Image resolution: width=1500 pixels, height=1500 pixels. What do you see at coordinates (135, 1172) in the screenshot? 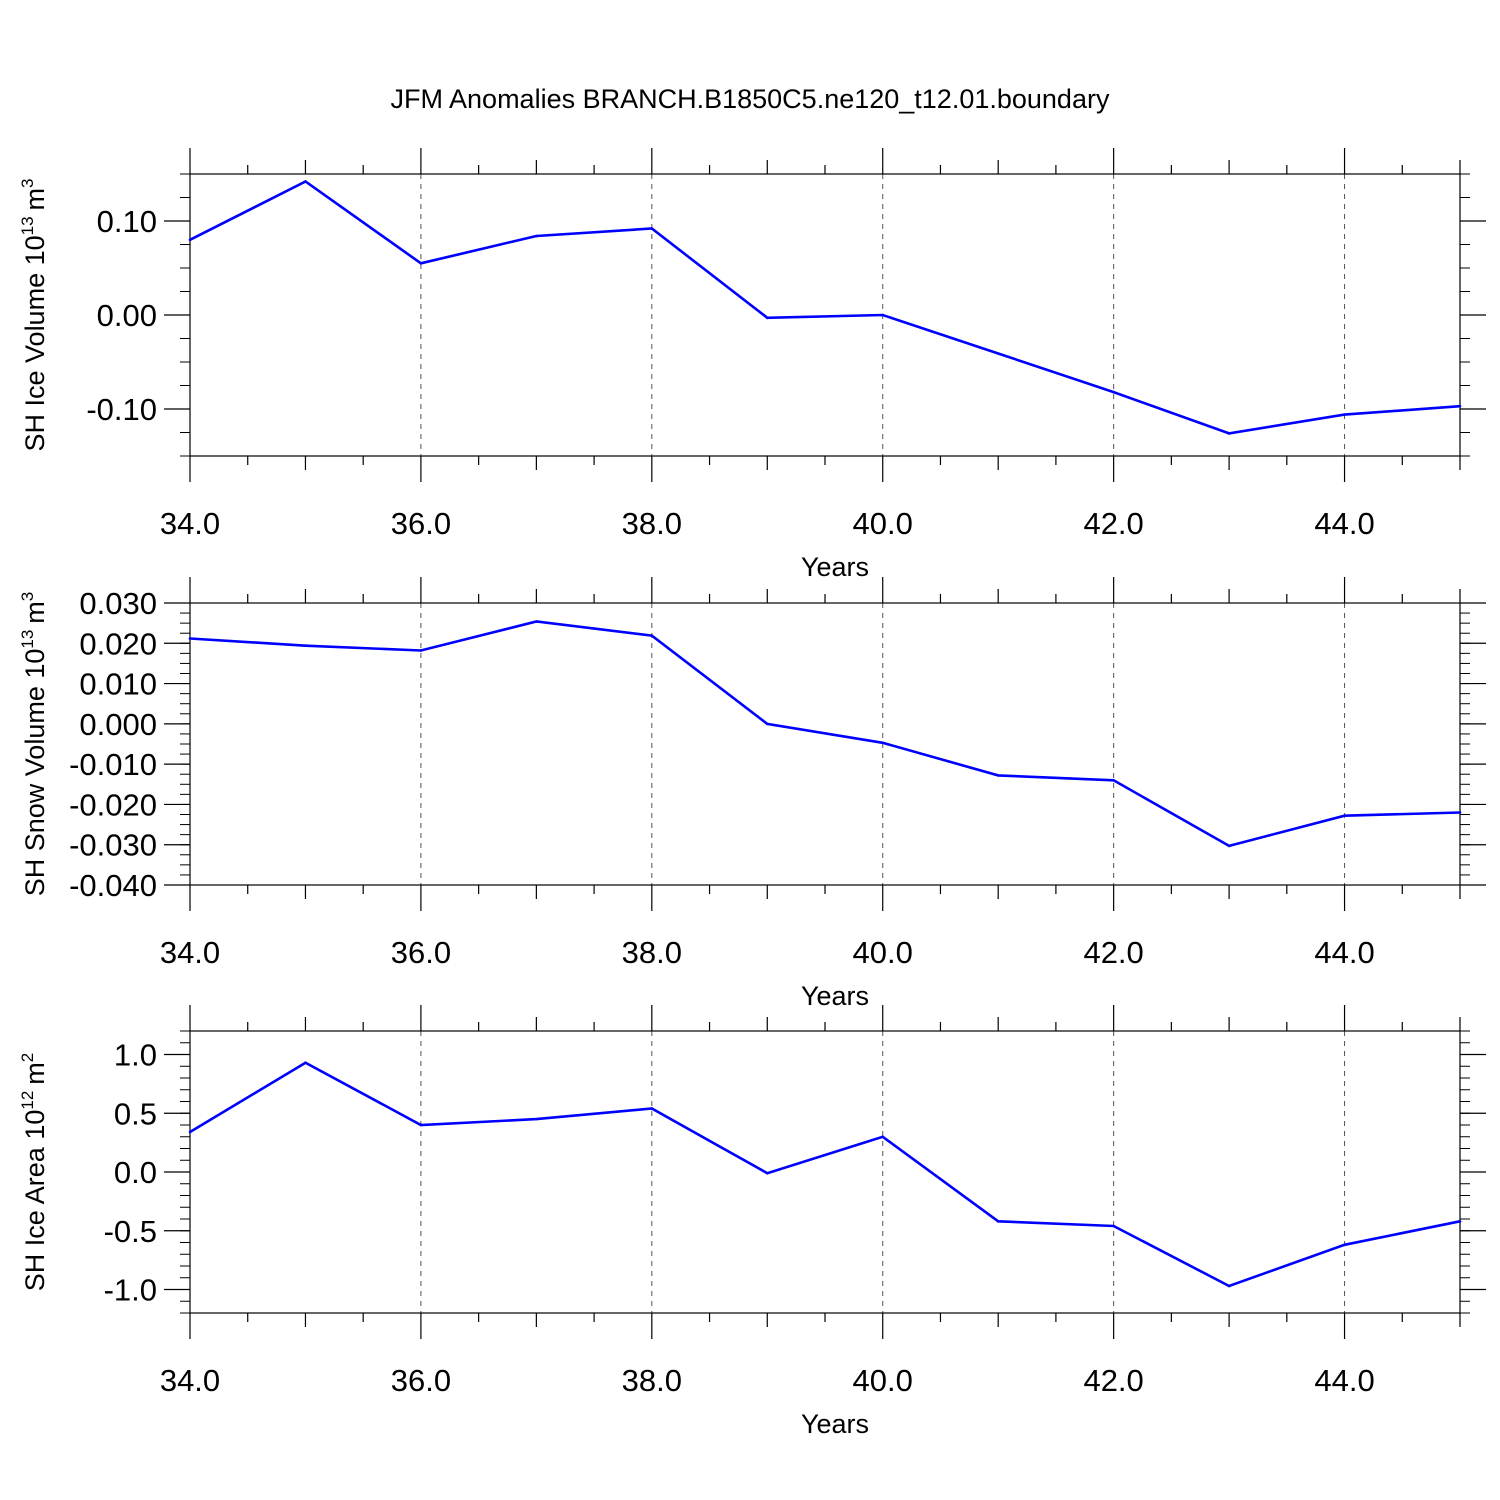
I see `y-tick-label: 0.0` at bounding box center [135, 1172].